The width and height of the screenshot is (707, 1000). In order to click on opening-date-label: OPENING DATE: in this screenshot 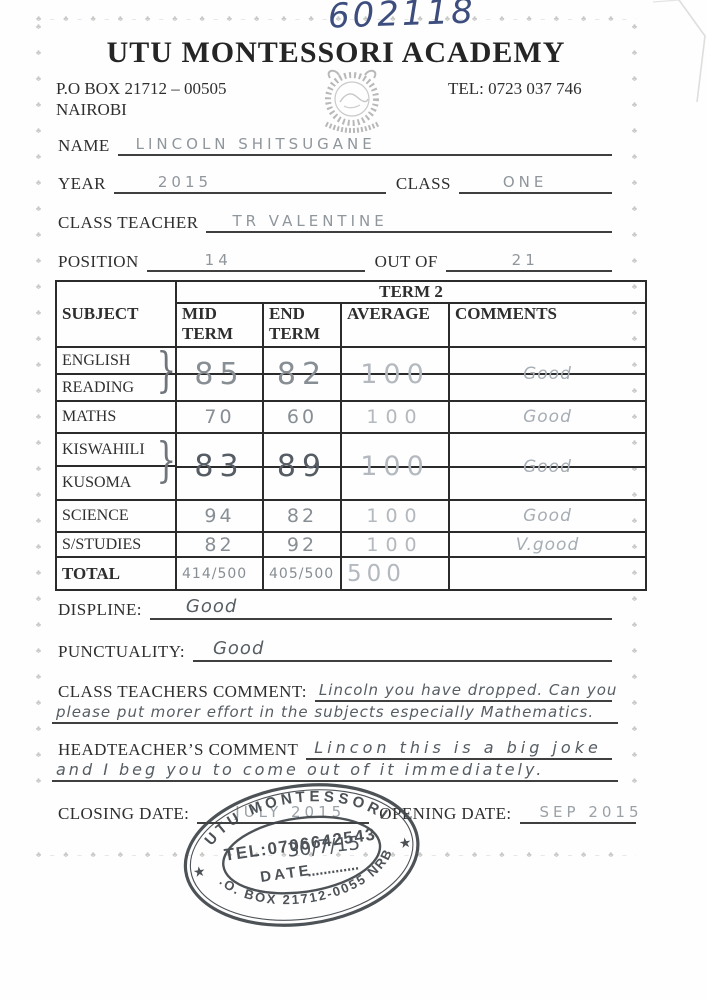, I will do `click(445, 813)`.